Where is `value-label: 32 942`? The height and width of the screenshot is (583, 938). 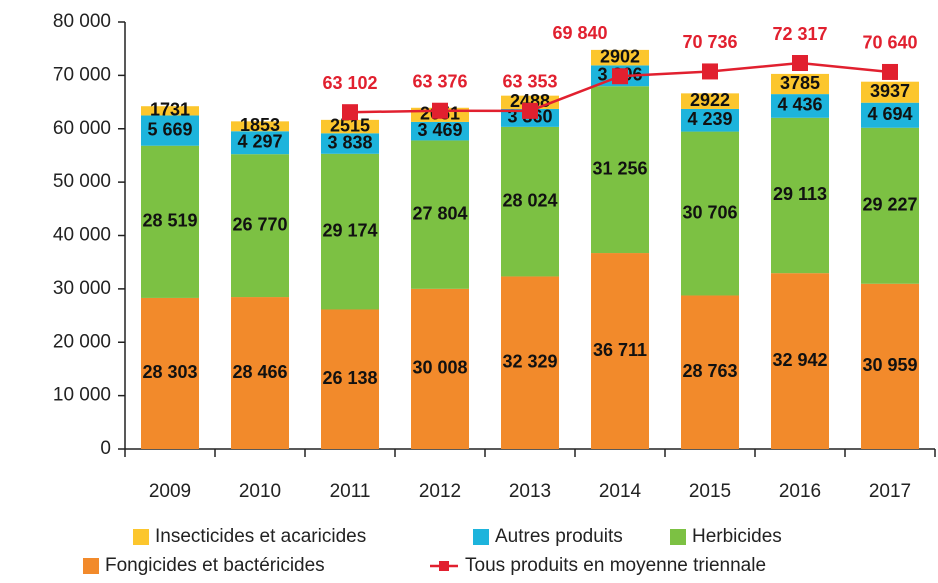 value-label: 32 942 is located at coordinates (799, 360).